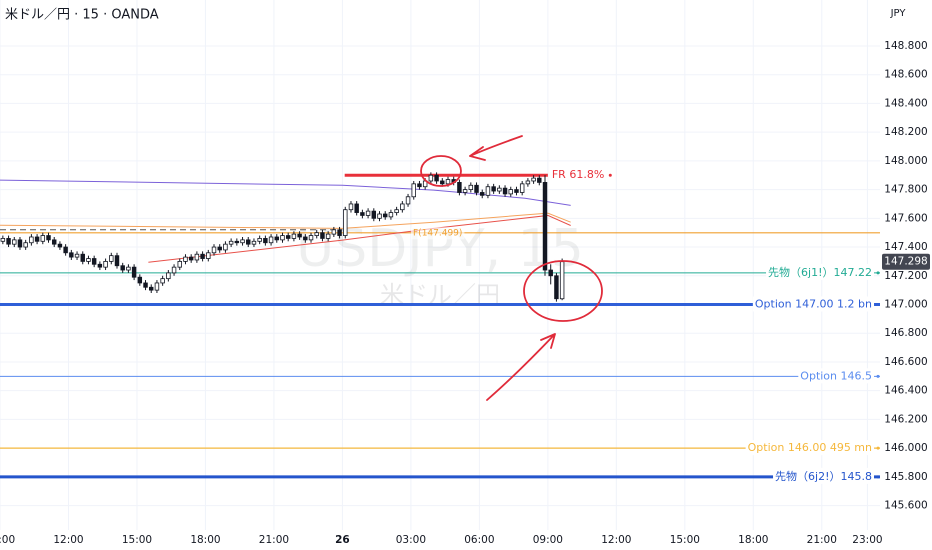  I want to click on price-tag, so click(906, 261).